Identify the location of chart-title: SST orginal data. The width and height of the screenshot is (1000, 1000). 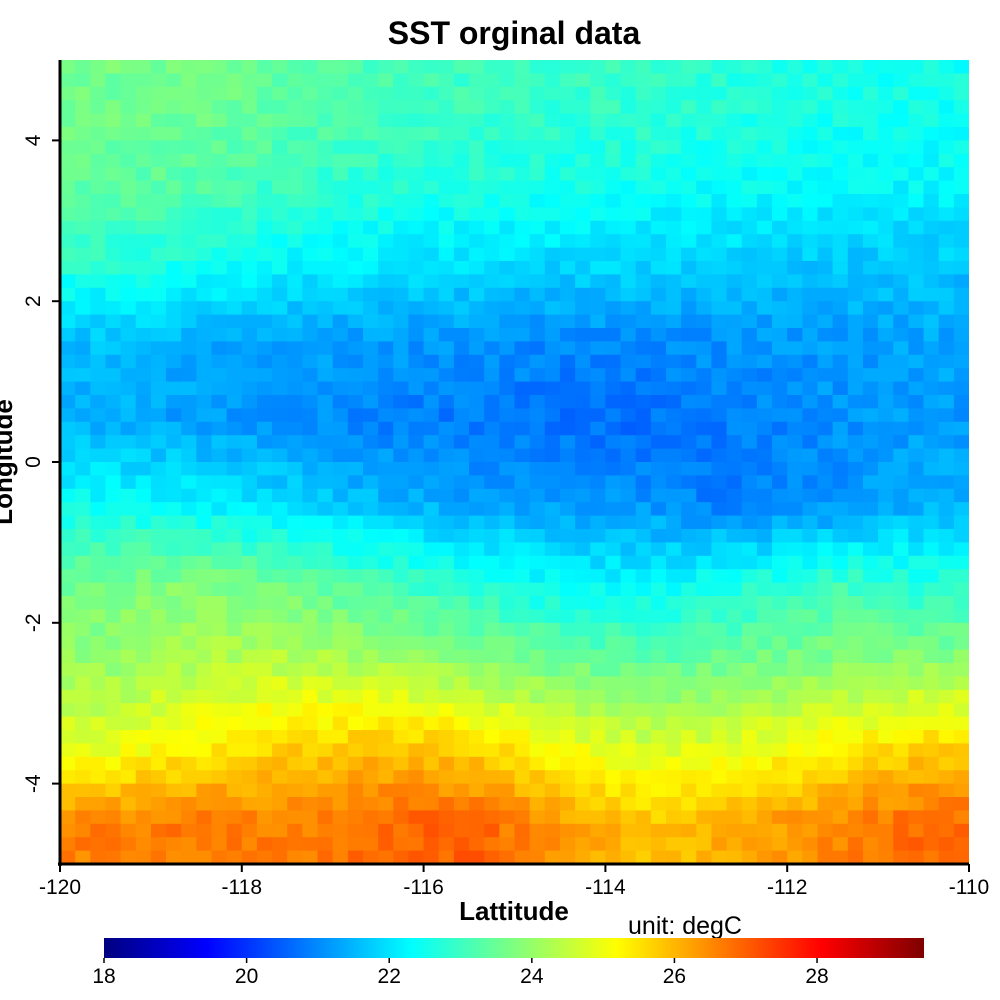
(514, 33).